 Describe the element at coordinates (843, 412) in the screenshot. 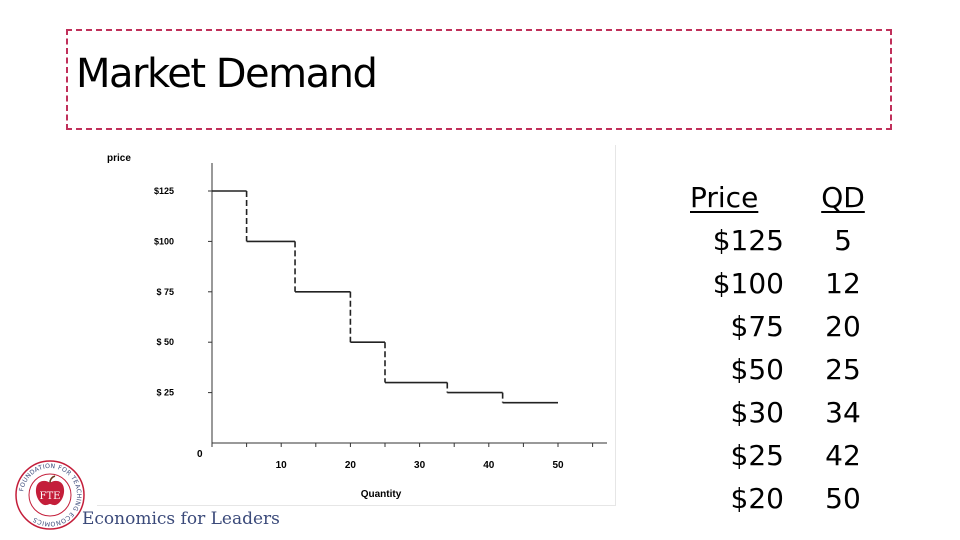

I see `qd-cell: 34` at that location.